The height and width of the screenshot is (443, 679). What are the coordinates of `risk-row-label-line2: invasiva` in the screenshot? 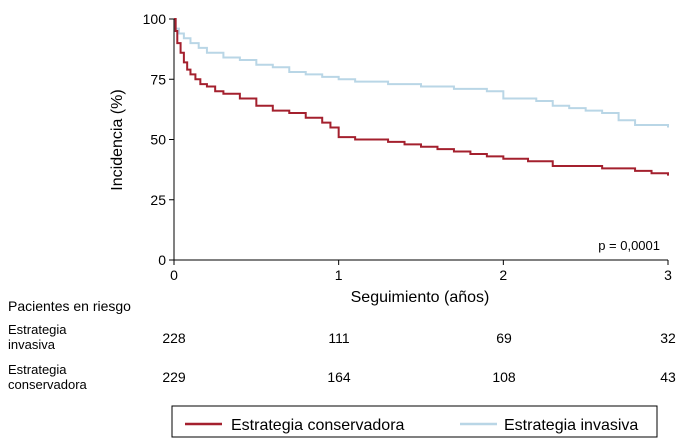 It's located at (32, 344).